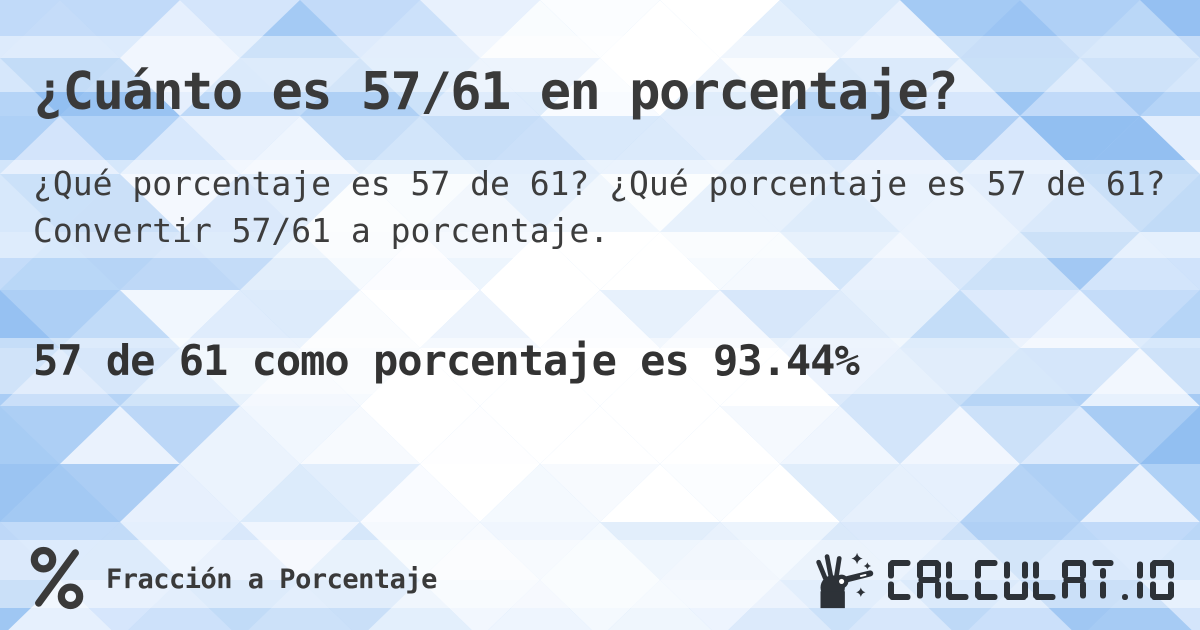  I want to click on category-label: Fracción a Porcentaje, so click(271, 579).